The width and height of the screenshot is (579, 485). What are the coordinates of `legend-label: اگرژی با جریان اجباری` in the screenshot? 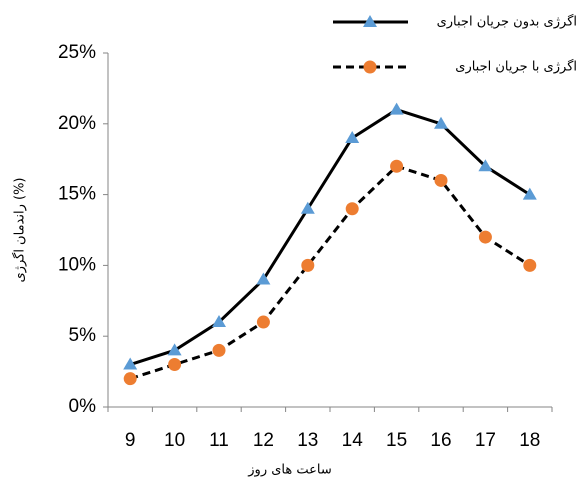 It's located at (516, 67).